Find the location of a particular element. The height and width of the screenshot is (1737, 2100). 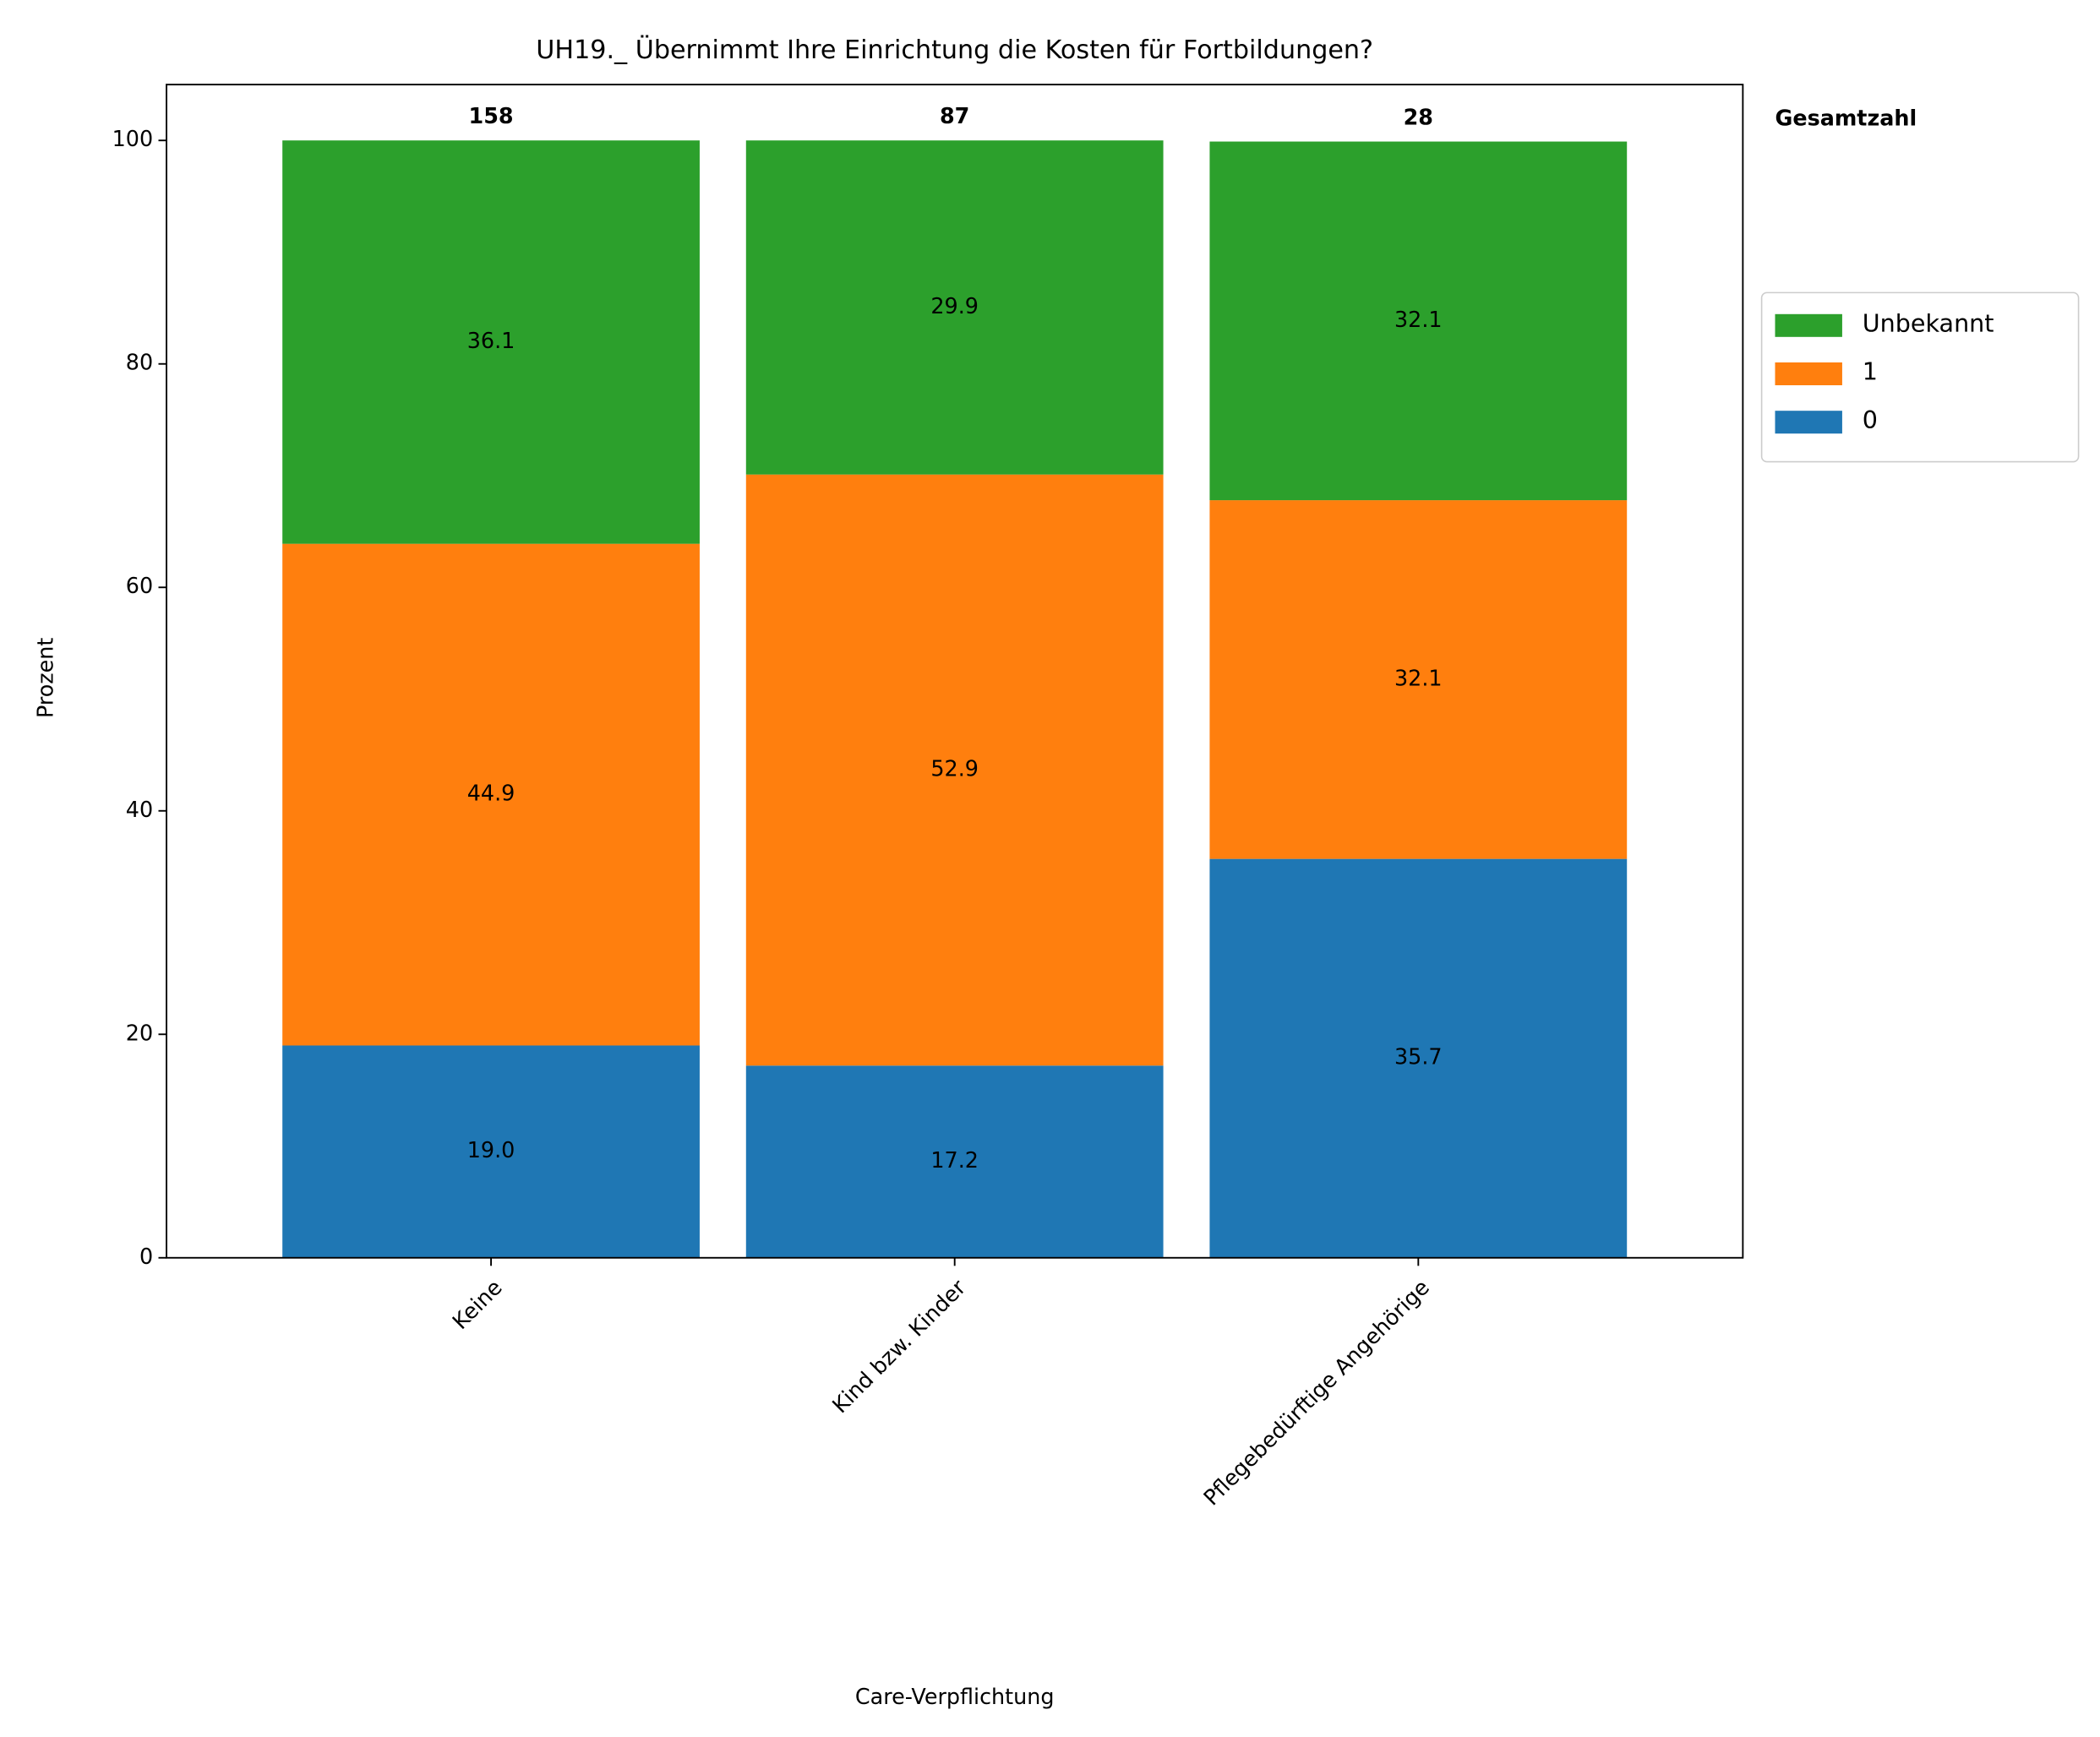

value-label: 52.9 is located at coordinates (955, 768).